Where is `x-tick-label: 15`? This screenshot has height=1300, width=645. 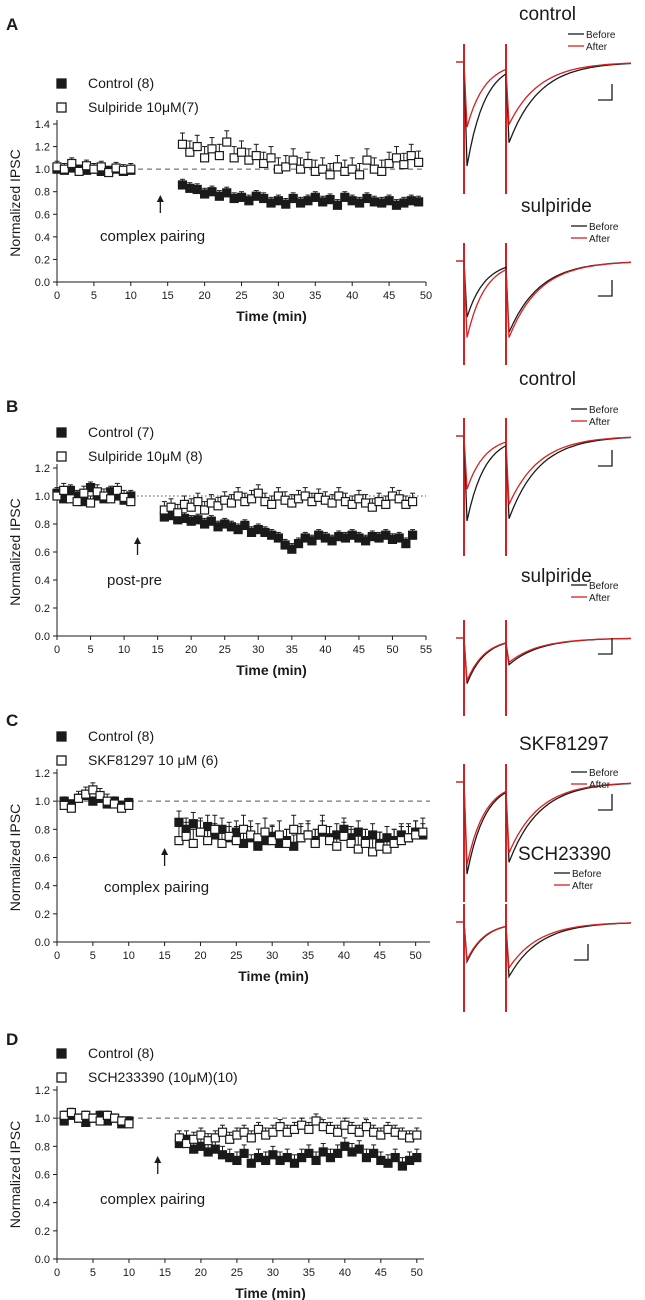
x-tick-label: 15 is located at coordinates (158, 650).